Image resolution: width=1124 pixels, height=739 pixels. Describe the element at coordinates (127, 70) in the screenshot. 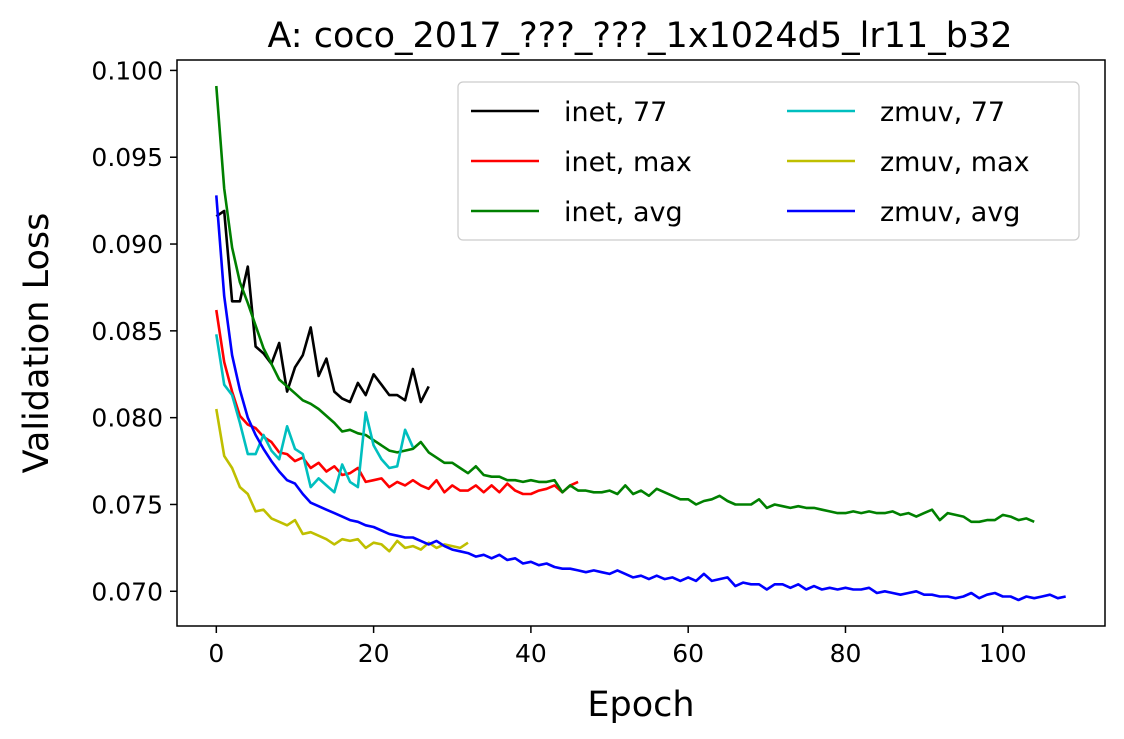

I see `y-tick-label: 0.100` at that location.